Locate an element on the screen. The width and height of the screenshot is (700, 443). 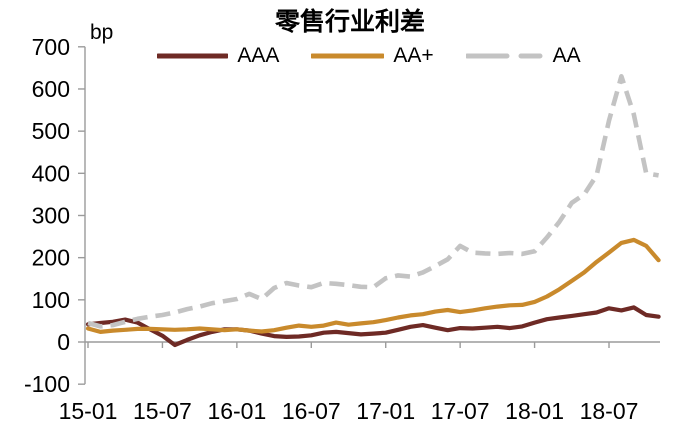
legend: AAA AA+ AA is located at coordinates (350, 55).